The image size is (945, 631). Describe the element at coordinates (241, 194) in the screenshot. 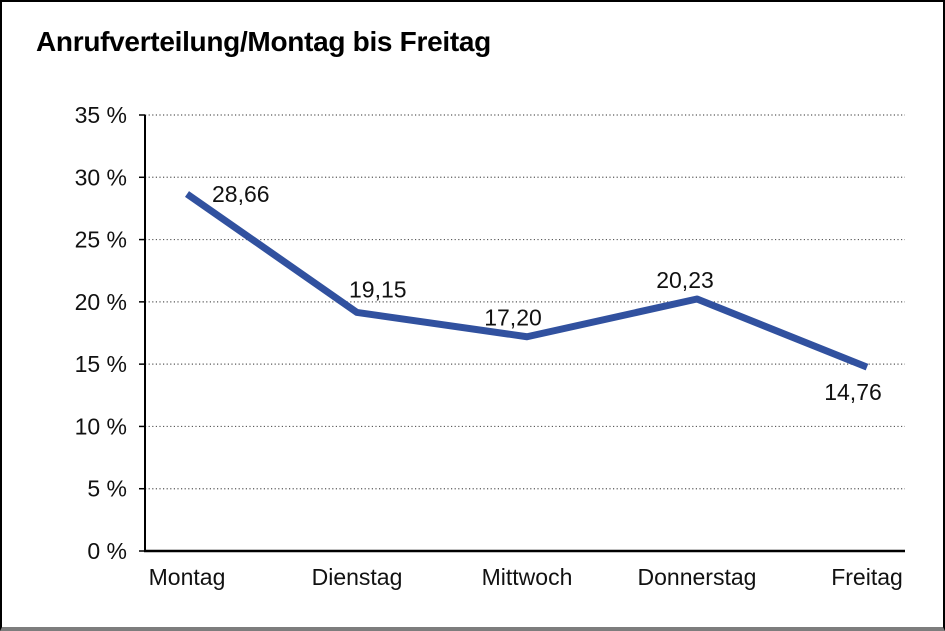

I see `data-label: 28,66` at that location.